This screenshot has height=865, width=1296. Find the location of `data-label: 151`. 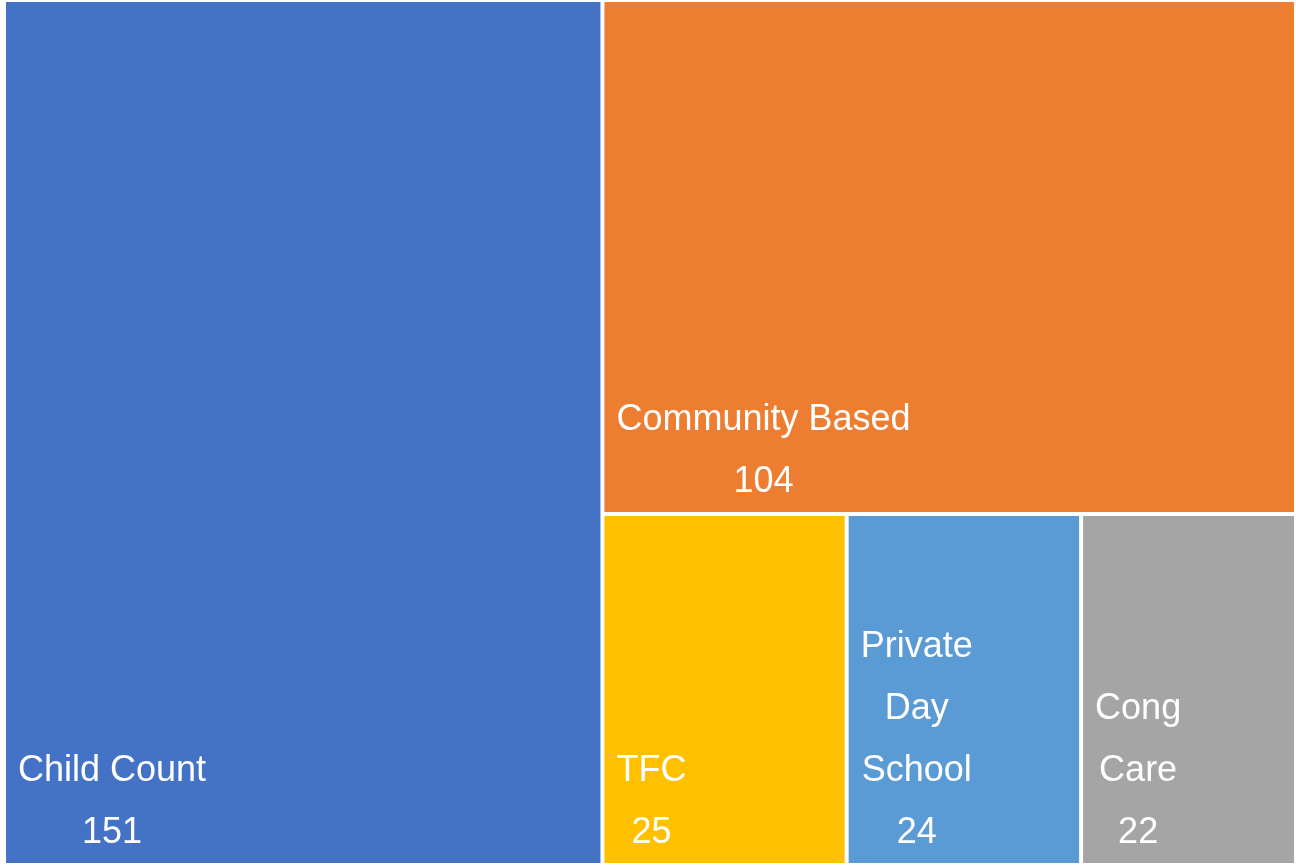

data-label: 151 is located at coordinates (112, 830).